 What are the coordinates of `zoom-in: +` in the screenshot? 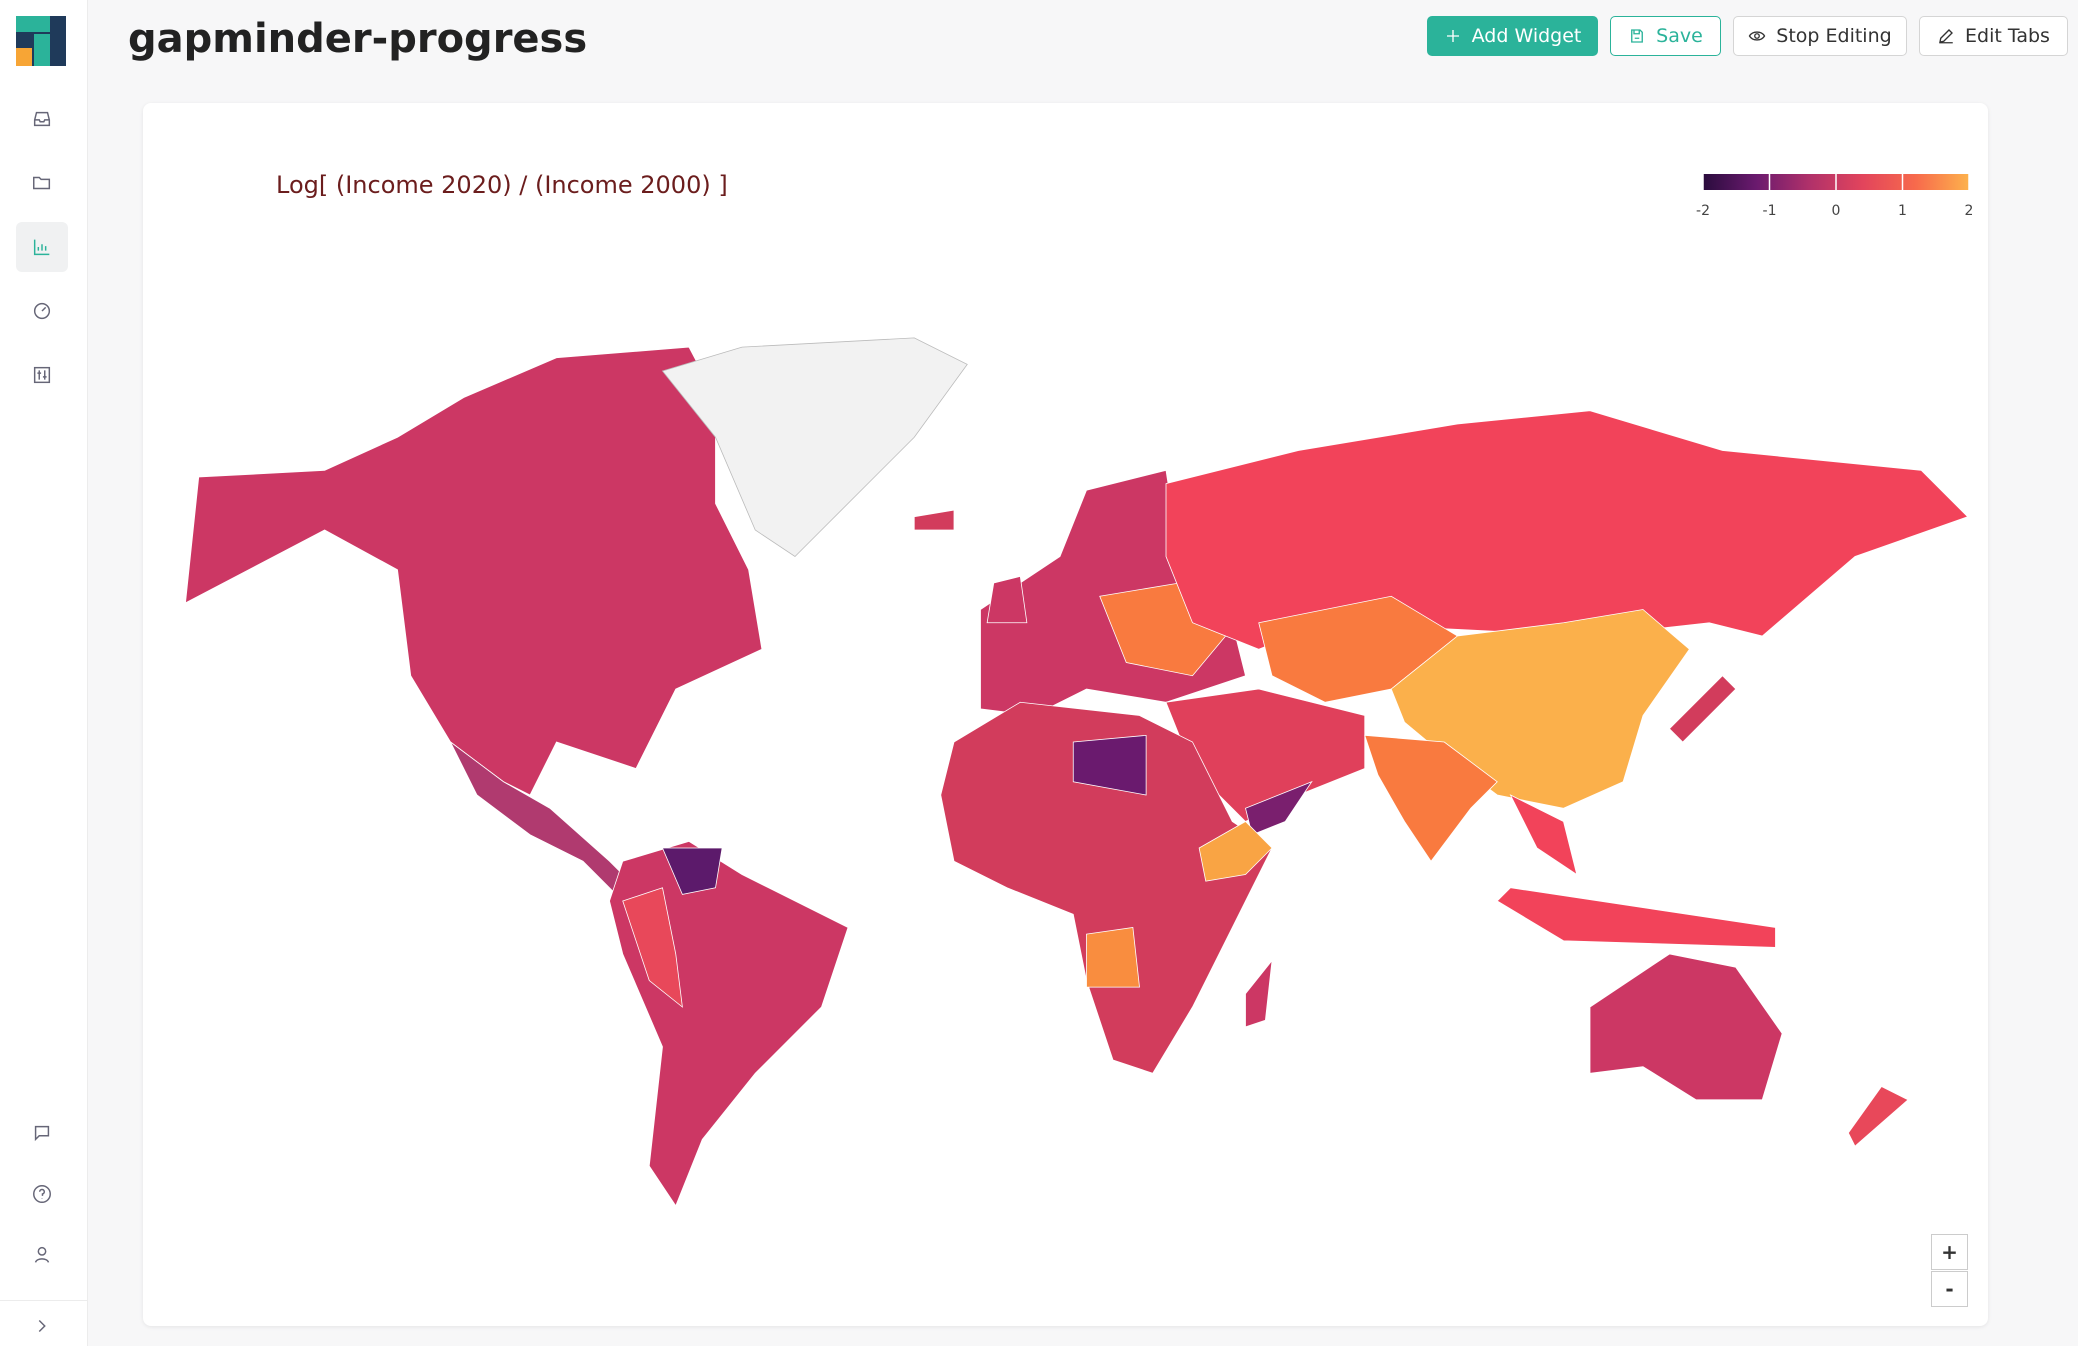 It's located at (1949, 1252).